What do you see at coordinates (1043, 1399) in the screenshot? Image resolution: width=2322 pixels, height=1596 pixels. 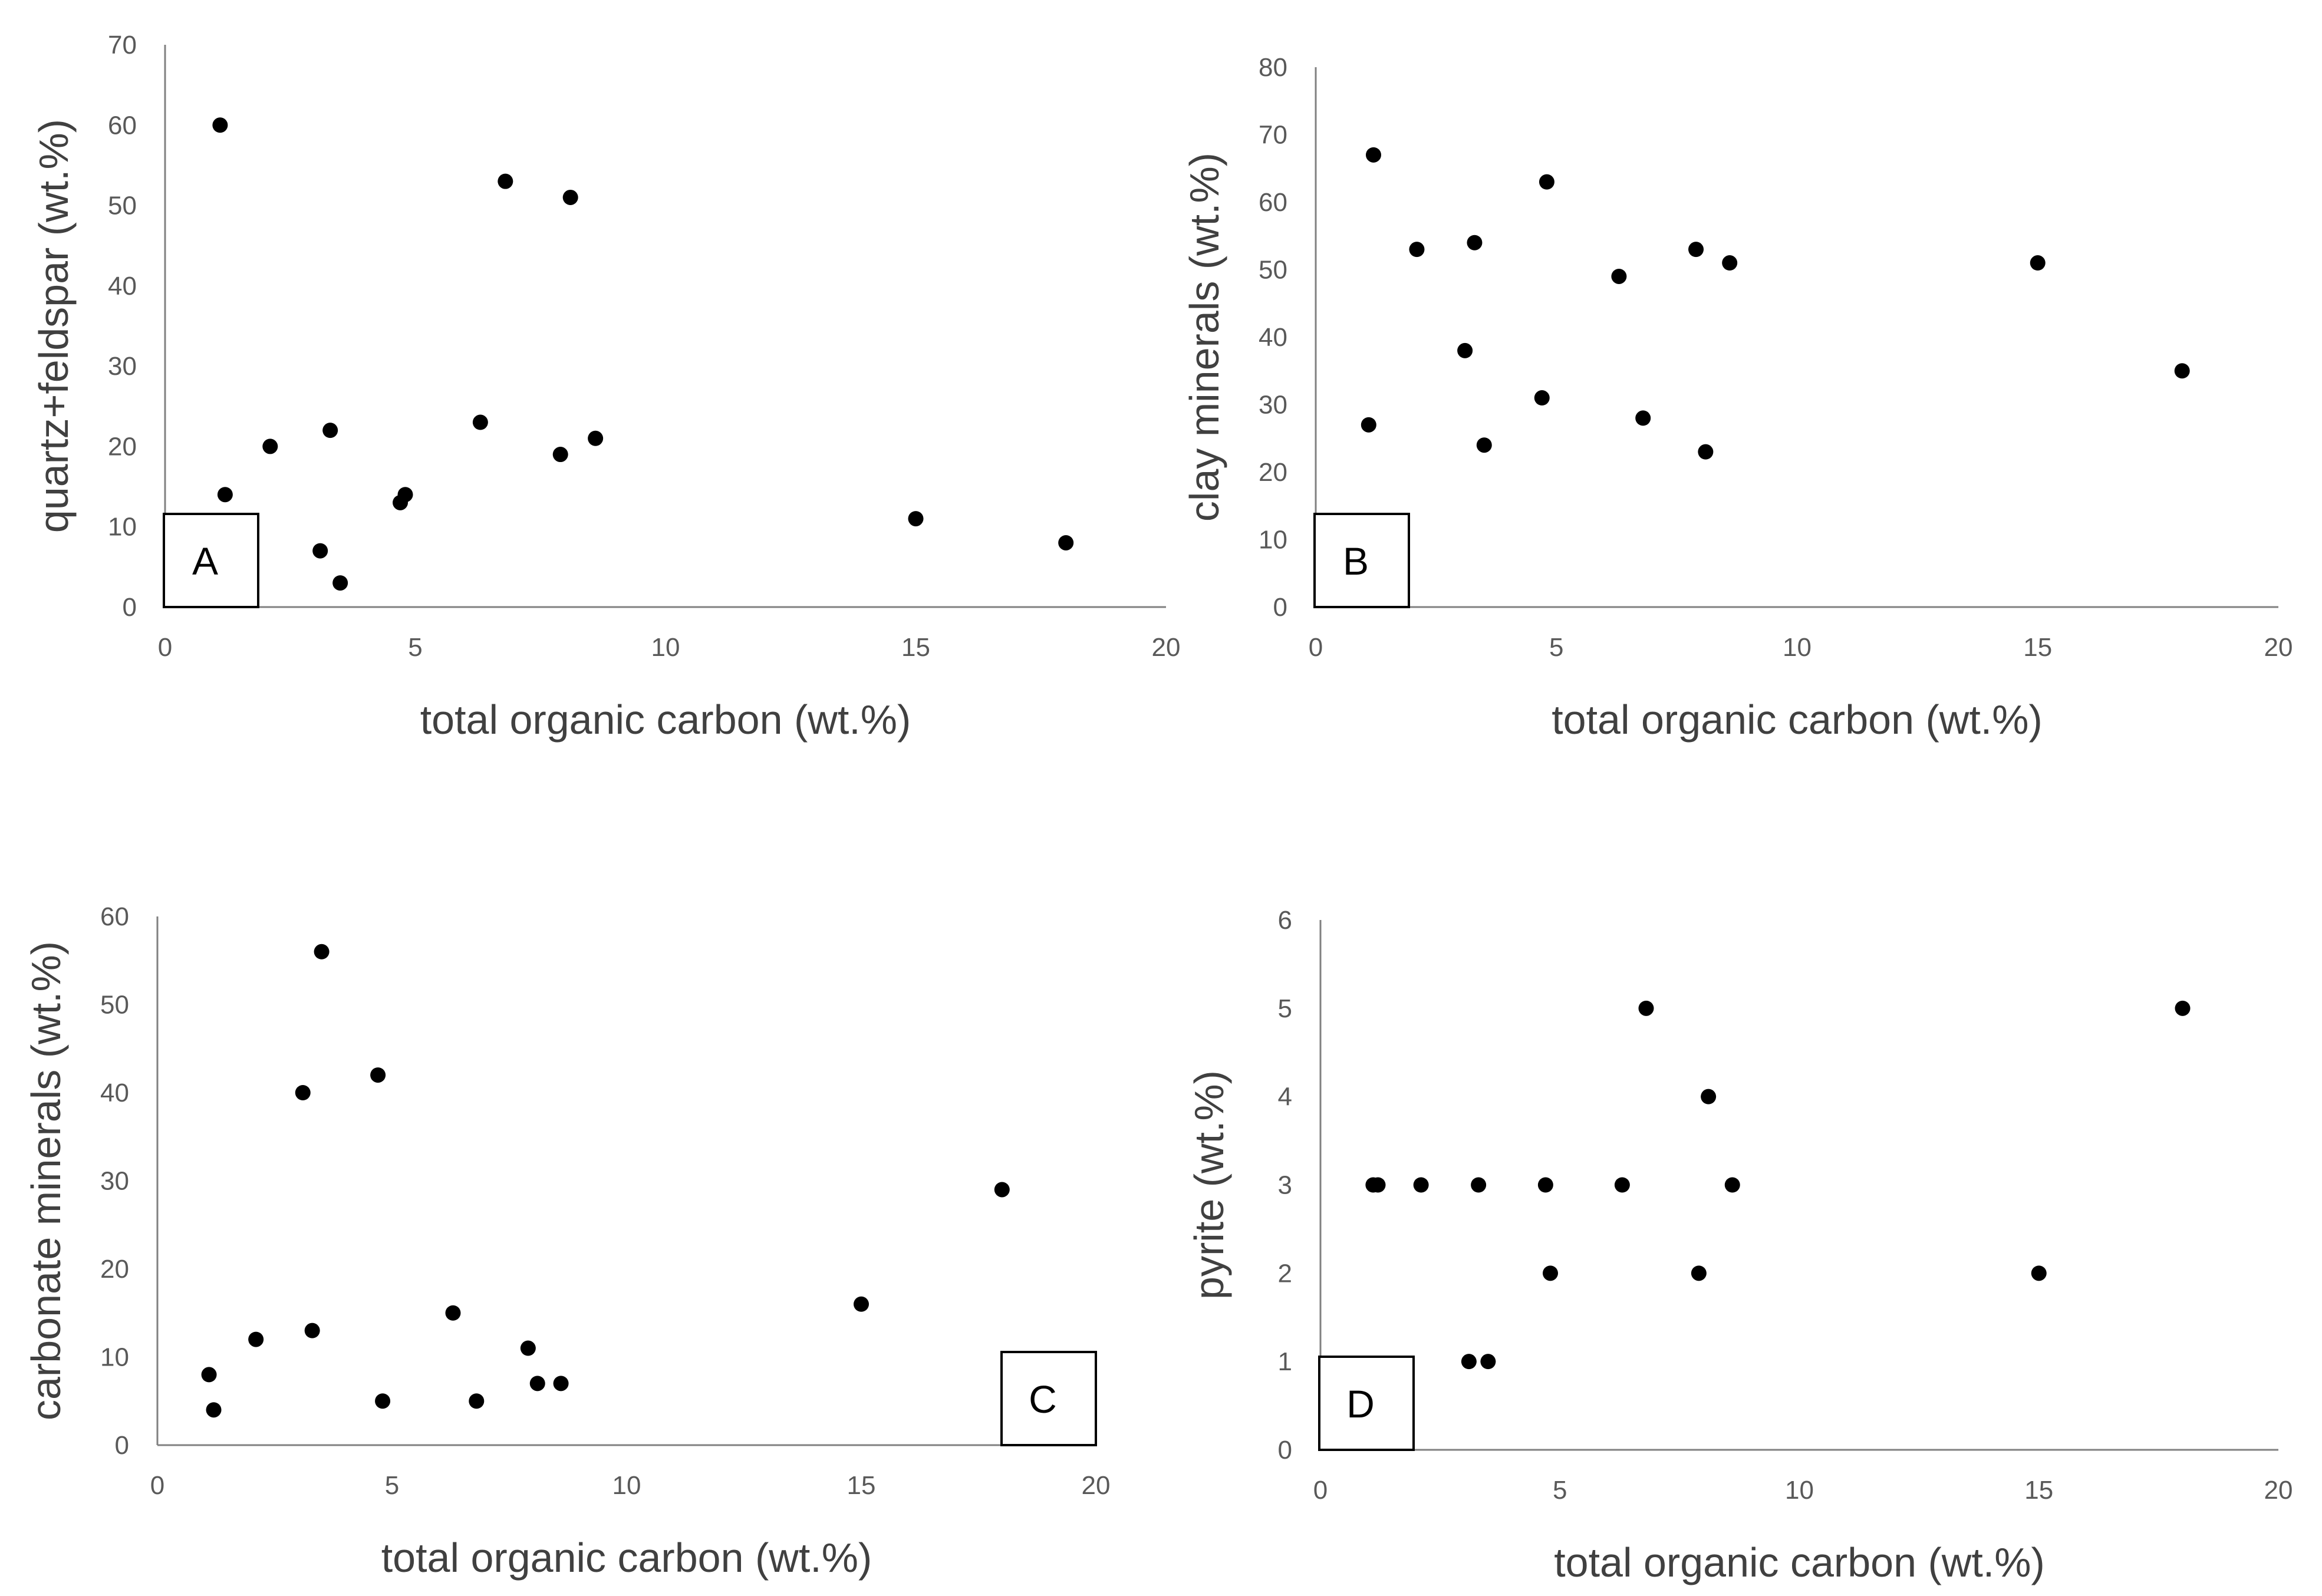 I see `panel-label: C` at bounding box center [1043, 1399].